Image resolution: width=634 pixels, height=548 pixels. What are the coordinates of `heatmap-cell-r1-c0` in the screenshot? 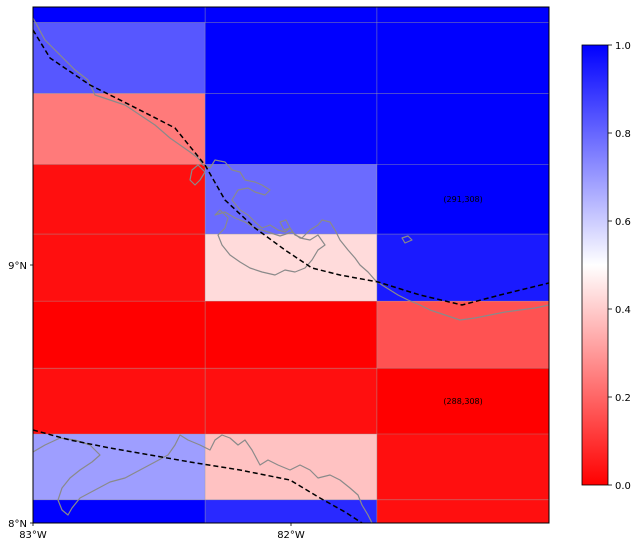 It's located at (119, 57).